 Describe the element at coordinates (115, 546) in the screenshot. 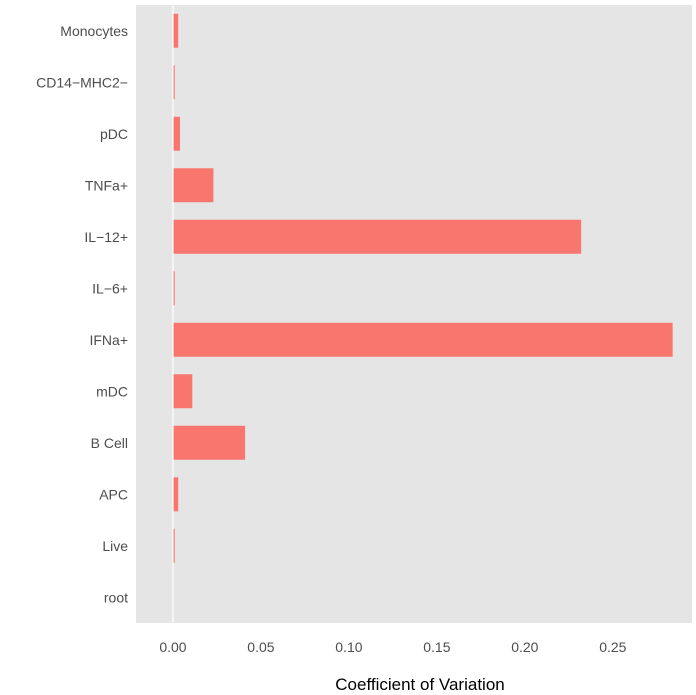

I see `y-tick-label: Live` at that location.